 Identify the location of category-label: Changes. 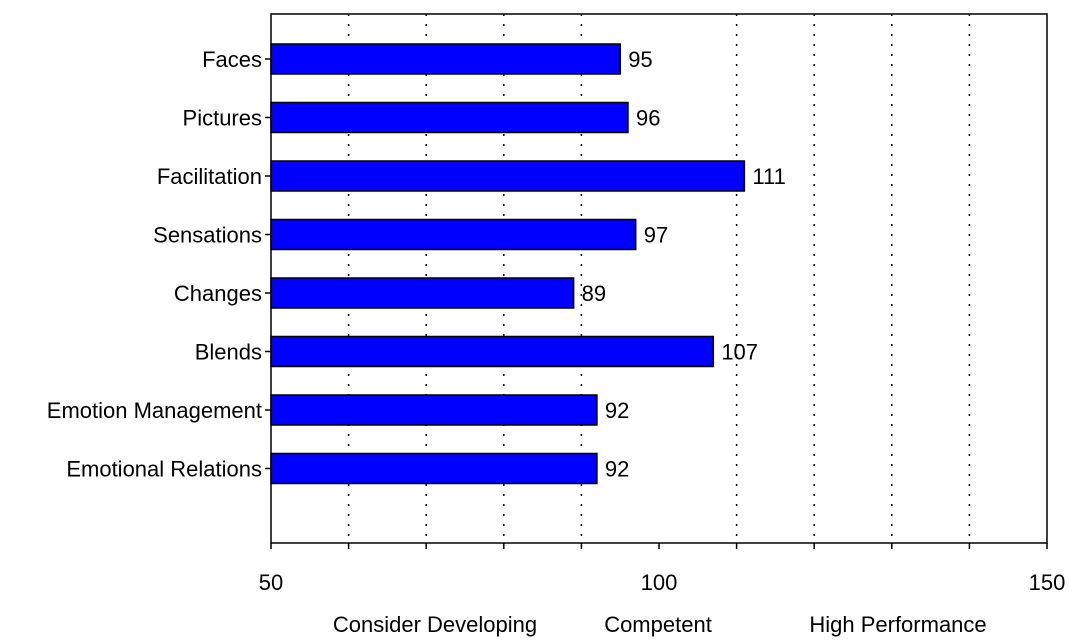
(218, 293).